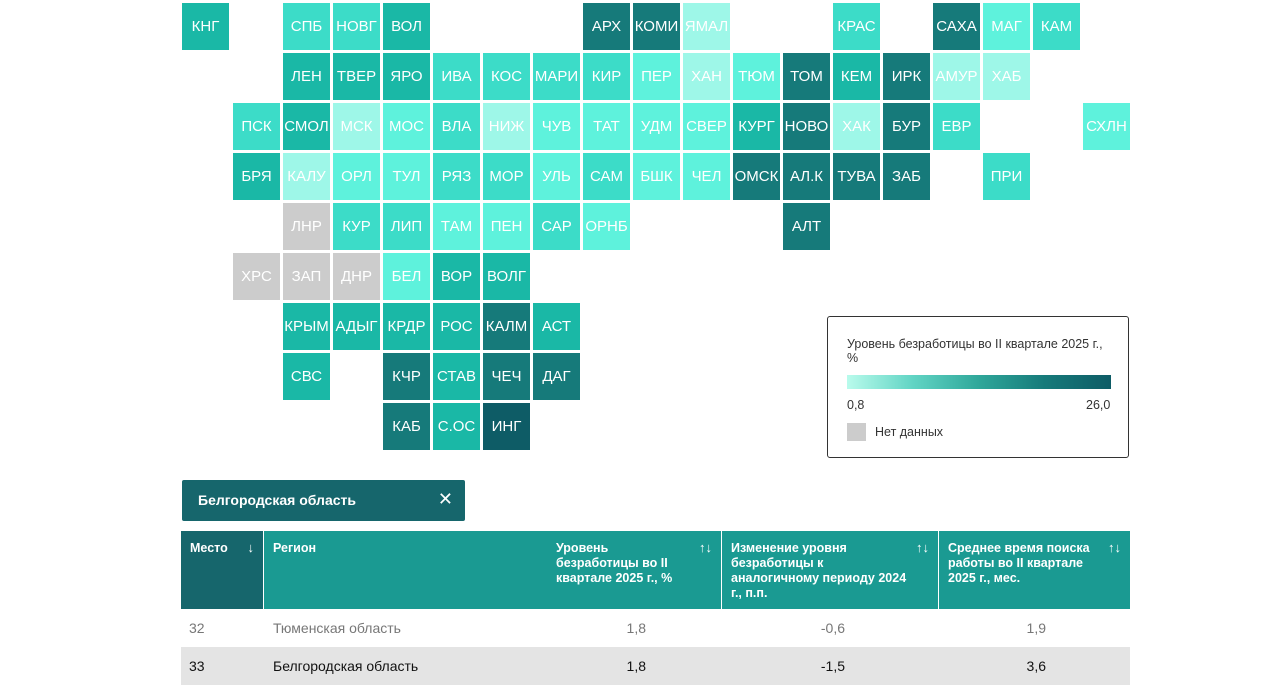  I want to click on region-tile: СПБ, so click(306, 26).